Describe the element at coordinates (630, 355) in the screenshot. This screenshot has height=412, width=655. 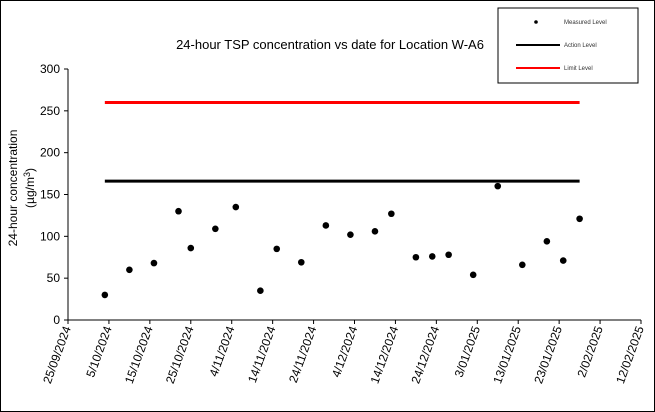
I see `x-tick-label: 12/02/2025` at that location.